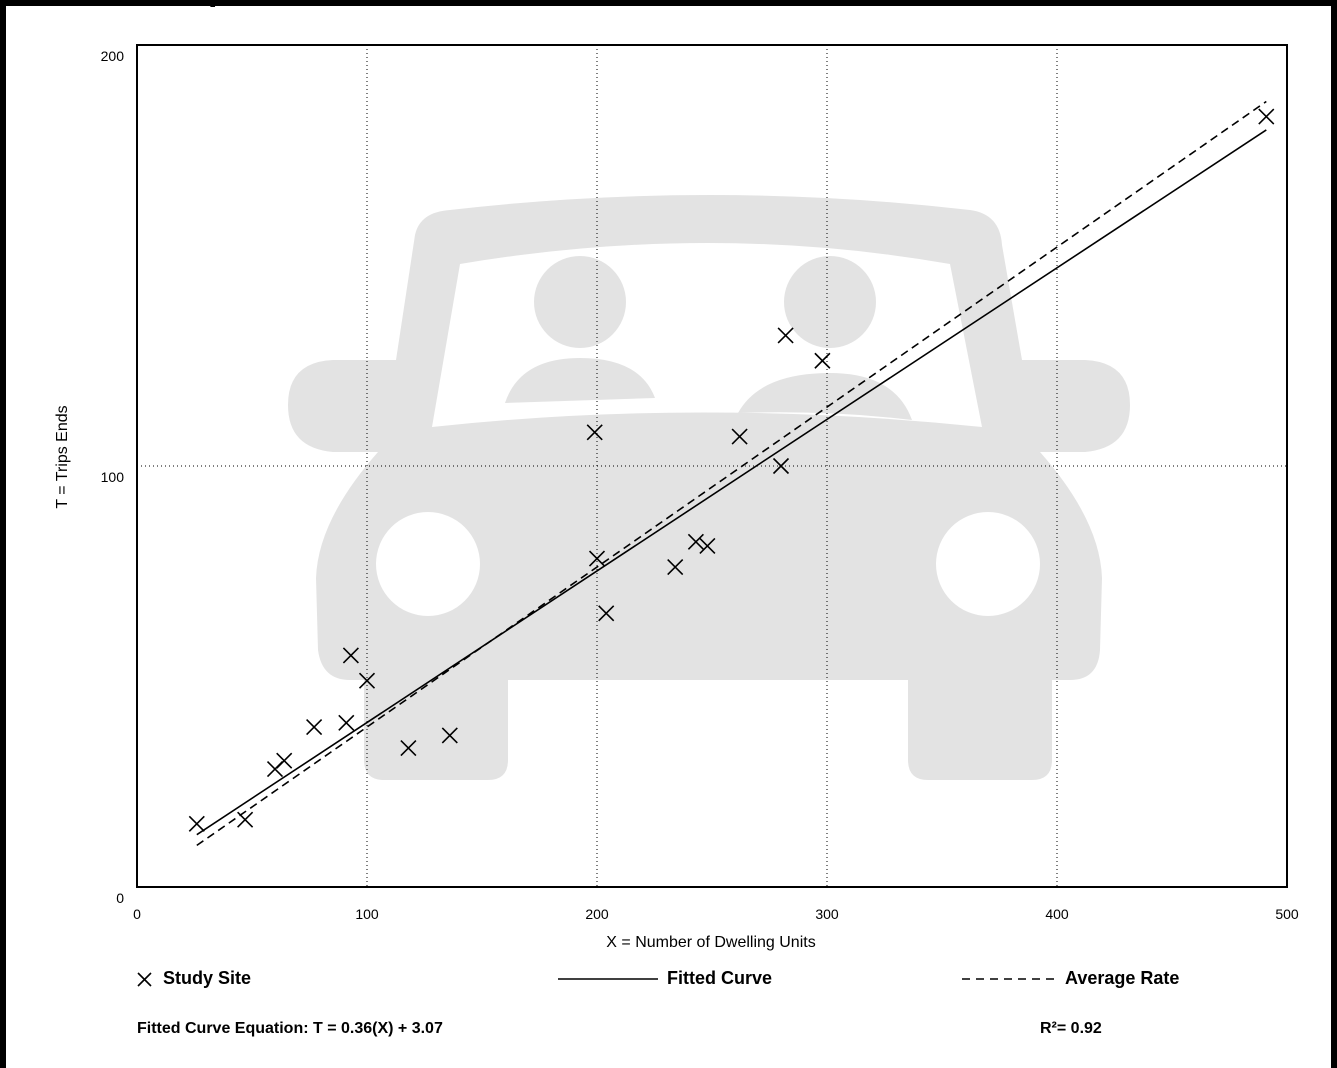 Image resolution: width=1337 pixels, height=1068 pixels. Describe the element at coordinates (1122, 978) in the screenshot. I see `legend-average-rate: Average Rate` at that location.